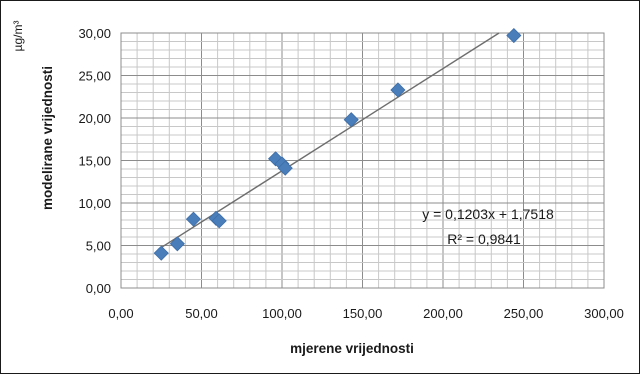 The height and width of the screenshot is (374, 640). I want to click on x-tick-label: 250,00, so click(524, 313).